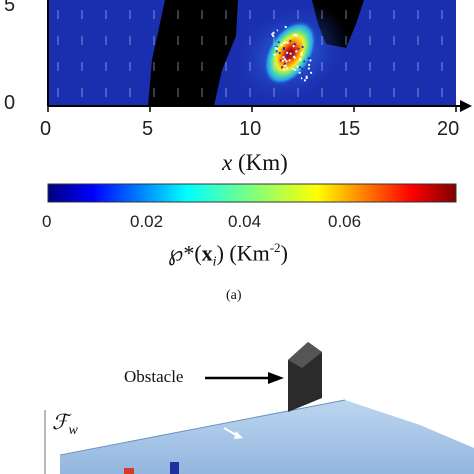  Describe the element at coordinates (245, 221) in the screenshot. I see `colorbar-tick-label: 0.04` at that location.